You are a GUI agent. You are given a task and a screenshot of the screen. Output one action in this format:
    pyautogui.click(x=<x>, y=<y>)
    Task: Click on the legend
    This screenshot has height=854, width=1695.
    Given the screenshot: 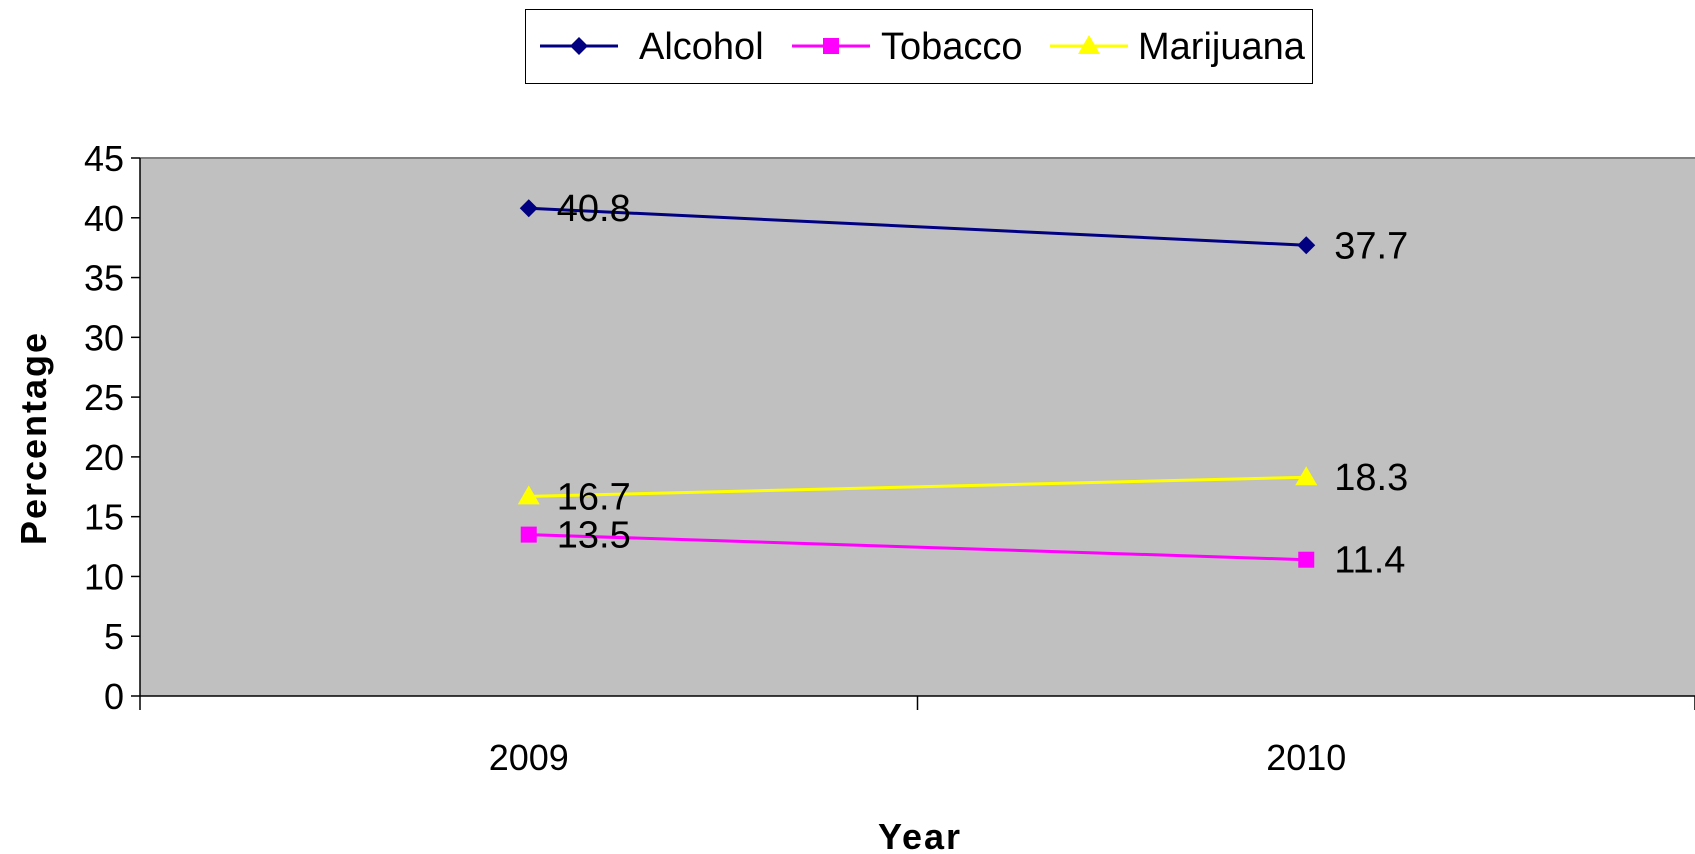 What is the action you would take?
    pyautogui.click(x=919, y=46)
    